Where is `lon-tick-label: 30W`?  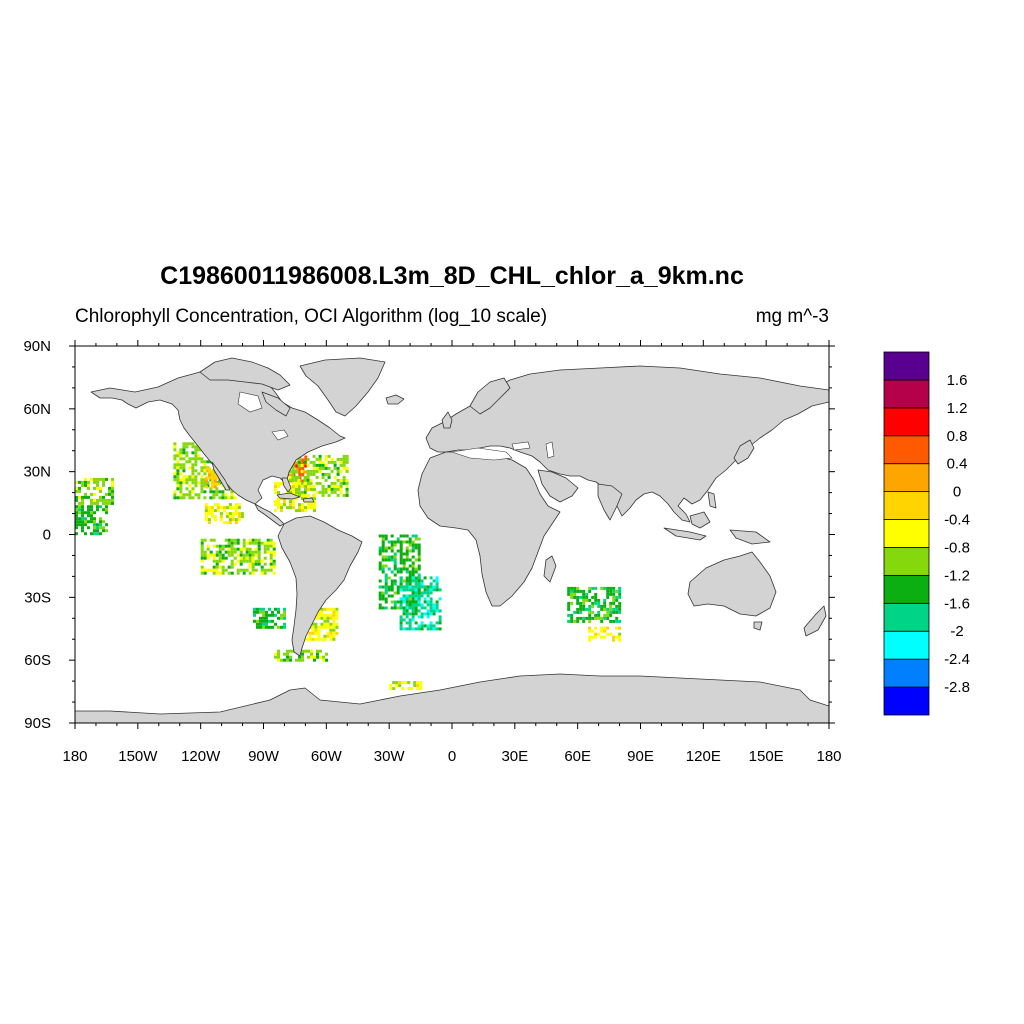
lon-tick-label: 30W is located at coordinates (390, 756).